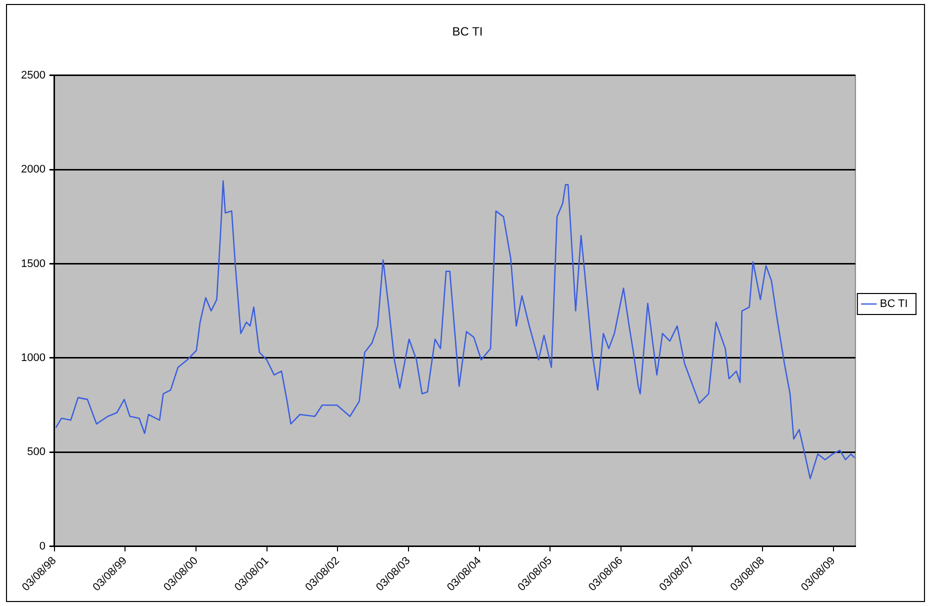 This screenshot has width=931, height=606. What do you see at coordinates (467, 31) in the screenshot?
I see `chart-title: BC TI` at bounding box center [467, 31].